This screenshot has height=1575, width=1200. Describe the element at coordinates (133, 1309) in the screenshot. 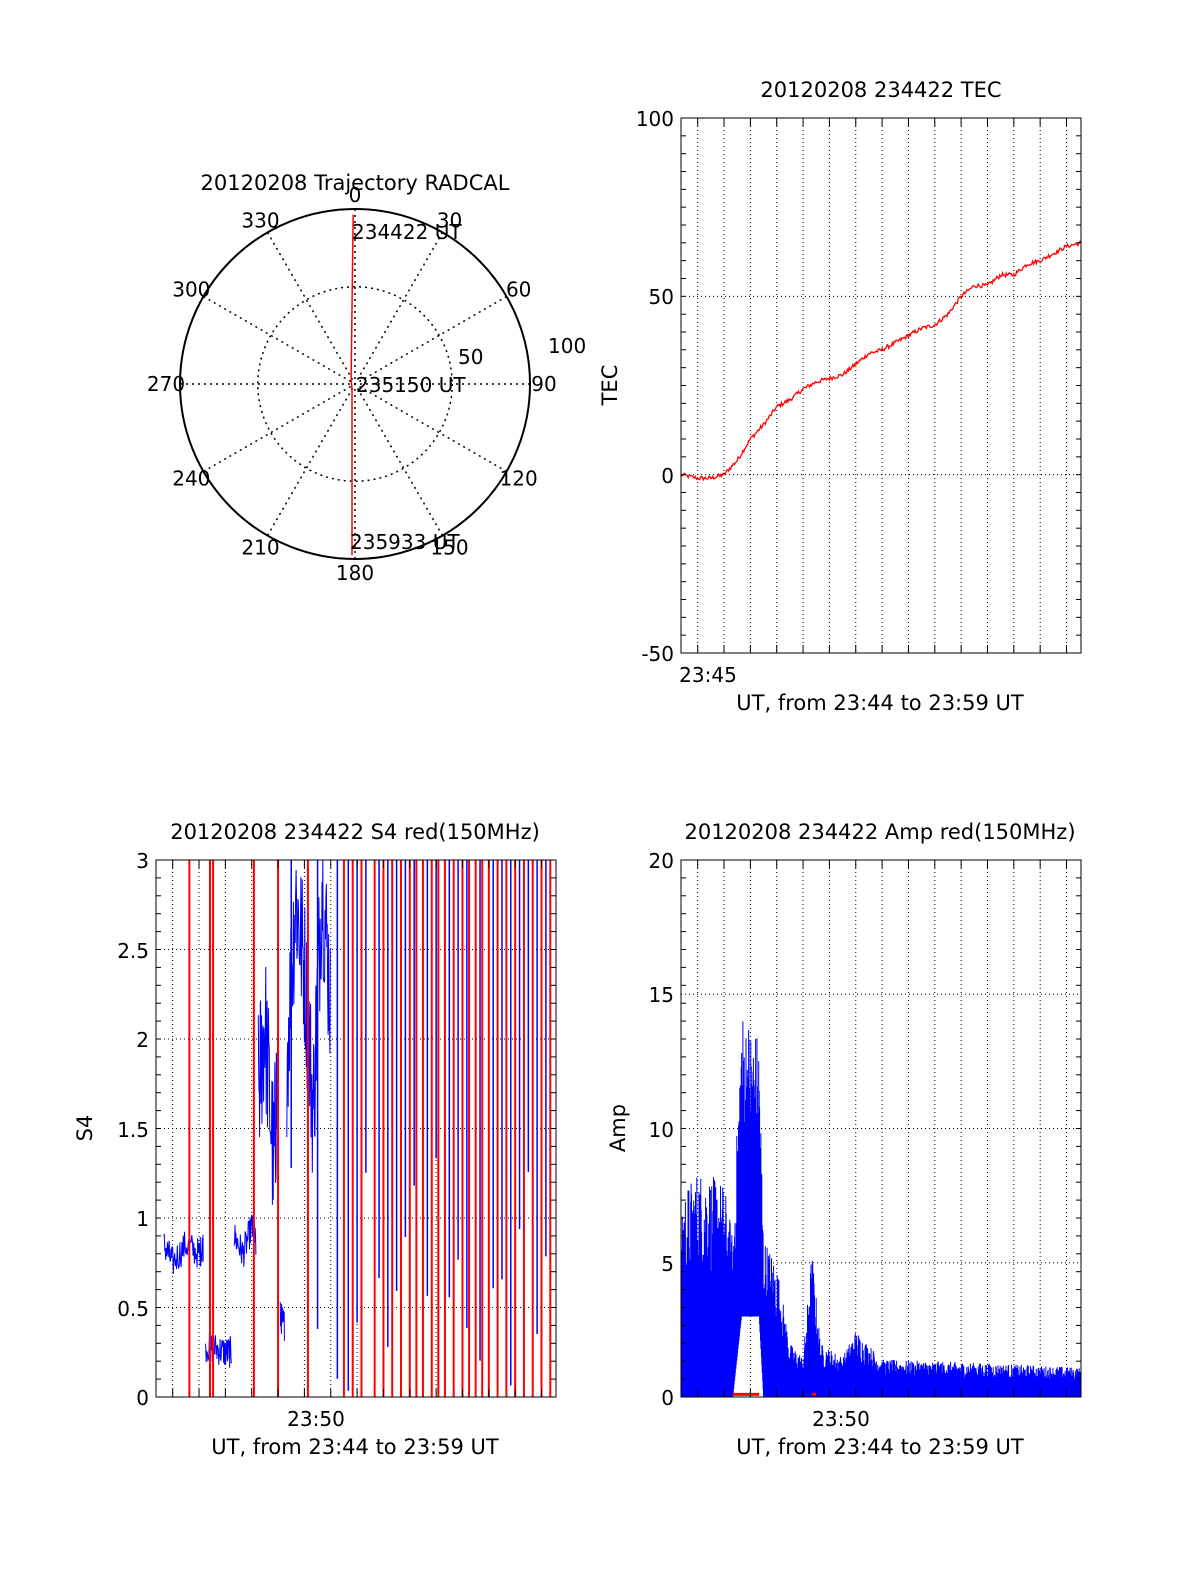

I see `s4-ytick-0.5: 0.5` at that location.